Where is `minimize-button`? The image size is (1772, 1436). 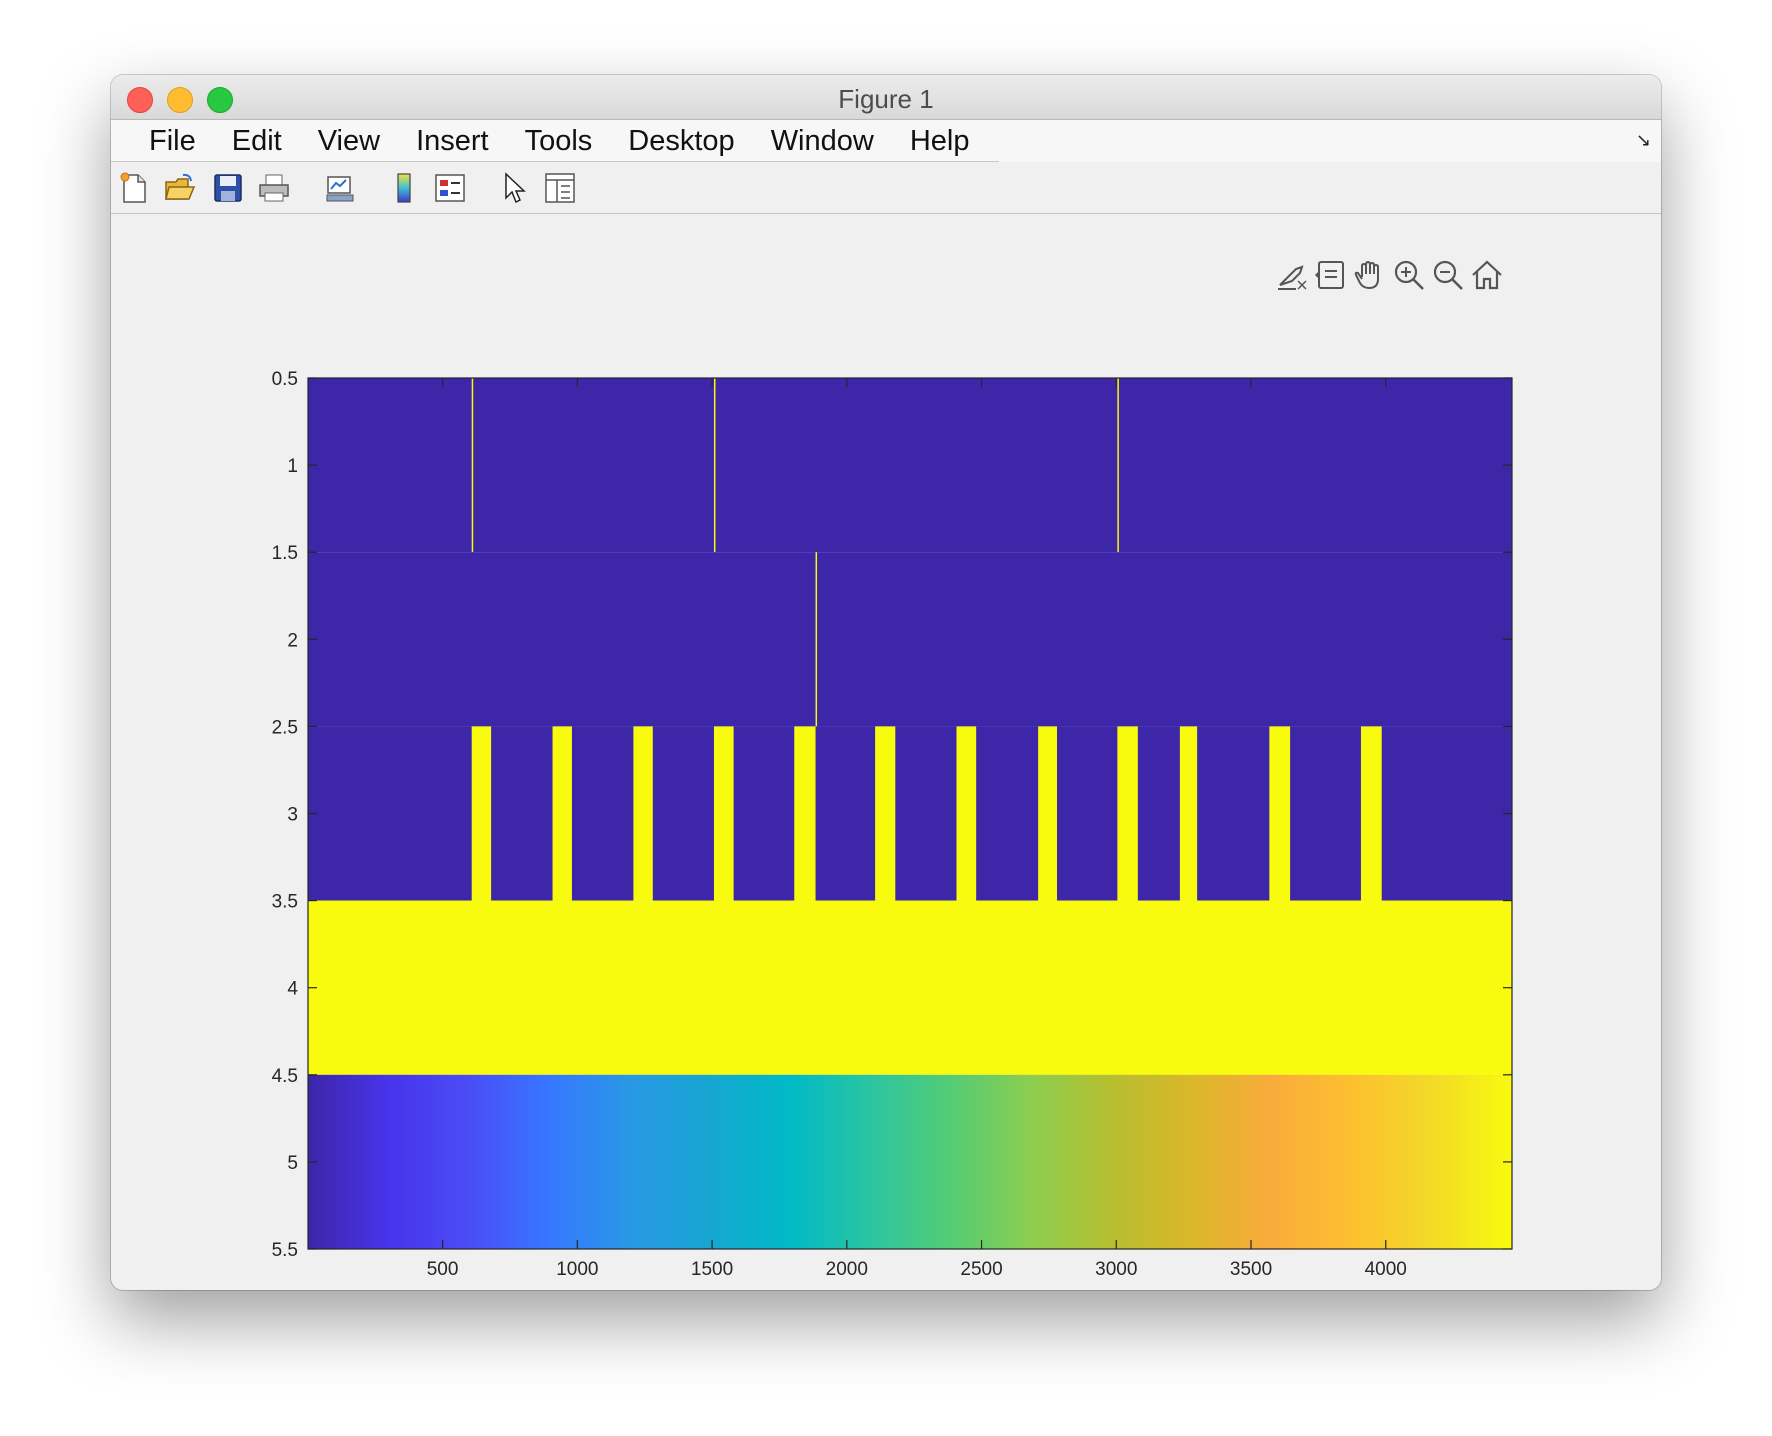
minimize-button is located at coordinates (180, 100).